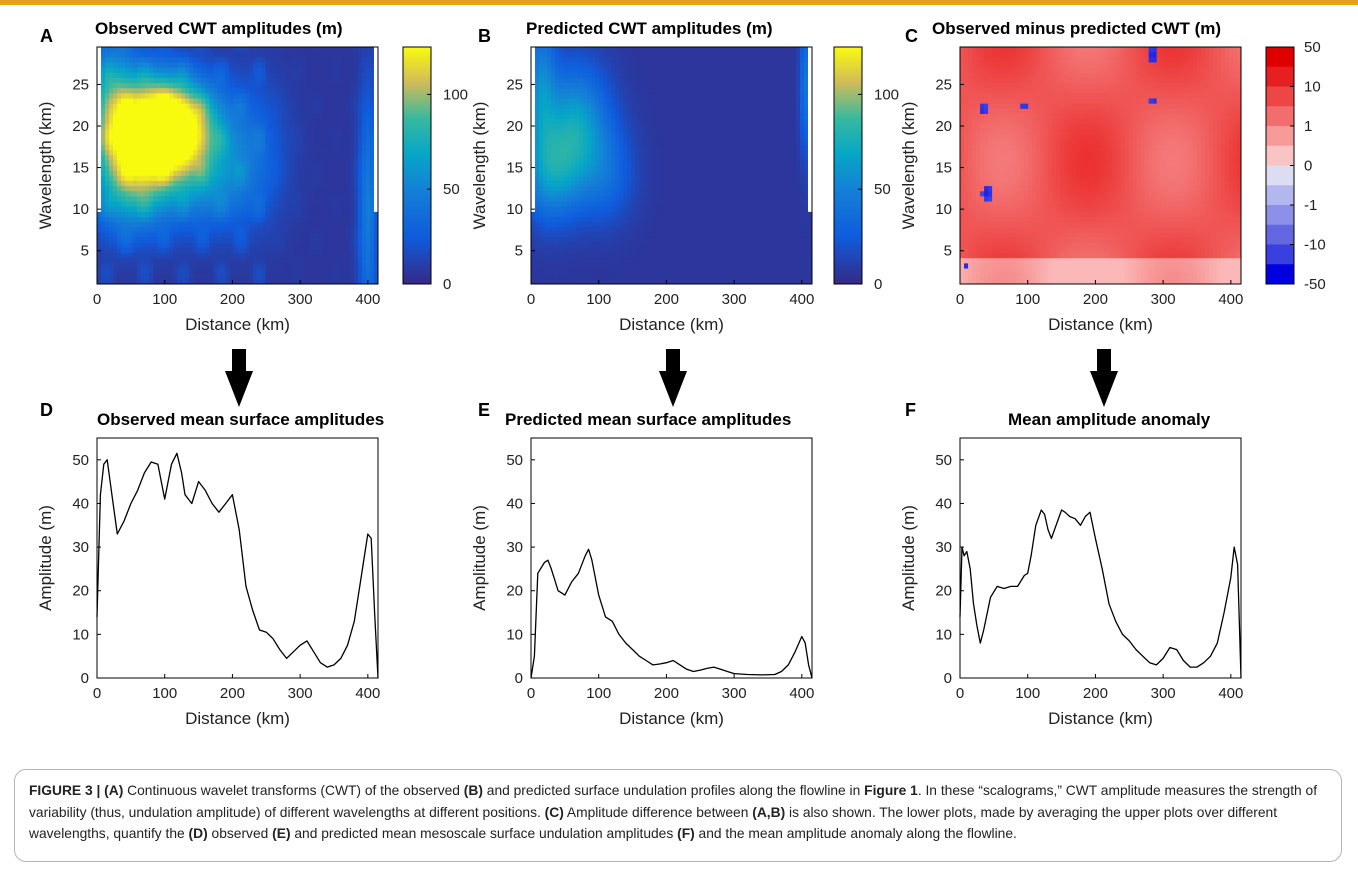  Describe the element at coordinates (886, 94) in the screenshot. I see `colorbar-tick-label: 100` at that location.